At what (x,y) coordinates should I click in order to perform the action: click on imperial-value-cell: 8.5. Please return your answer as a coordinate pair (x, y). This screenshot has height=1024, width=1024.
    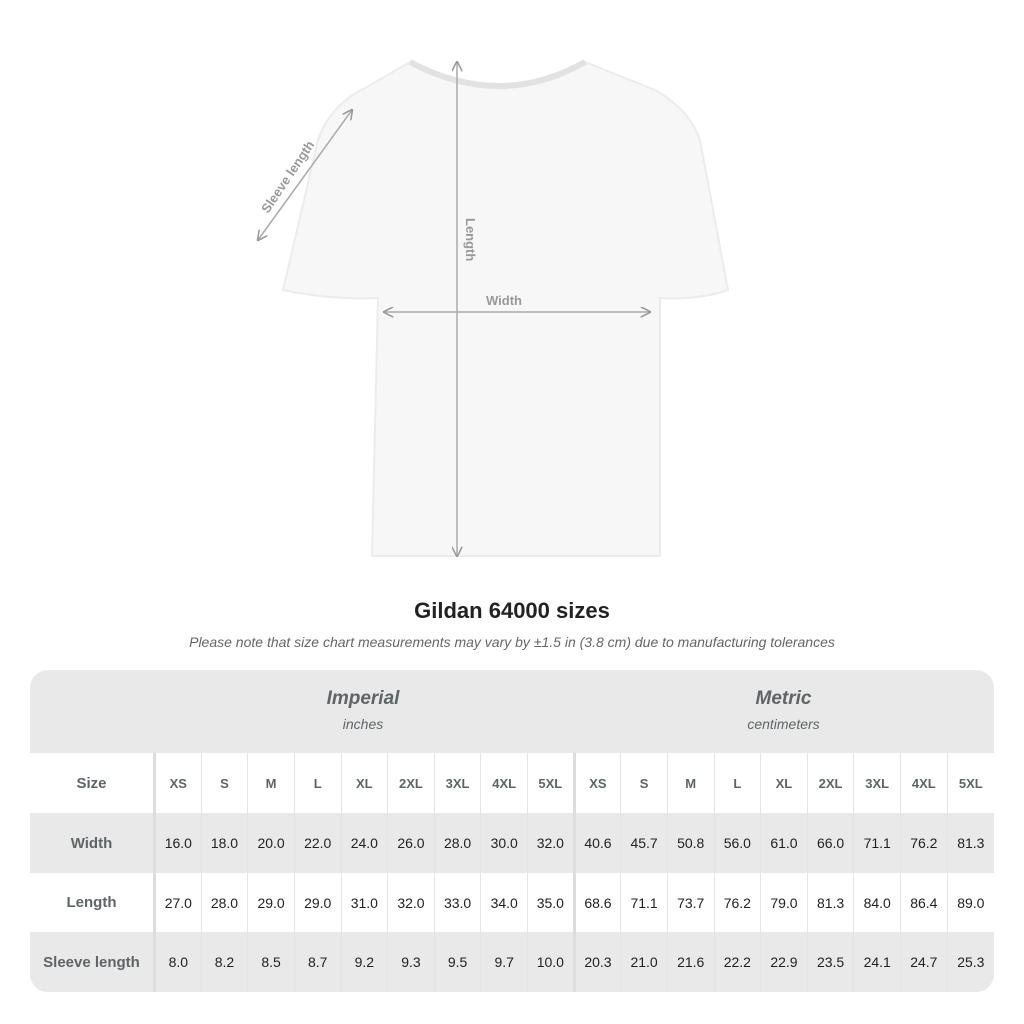
    Looking at the image, I should click on (271, 962).